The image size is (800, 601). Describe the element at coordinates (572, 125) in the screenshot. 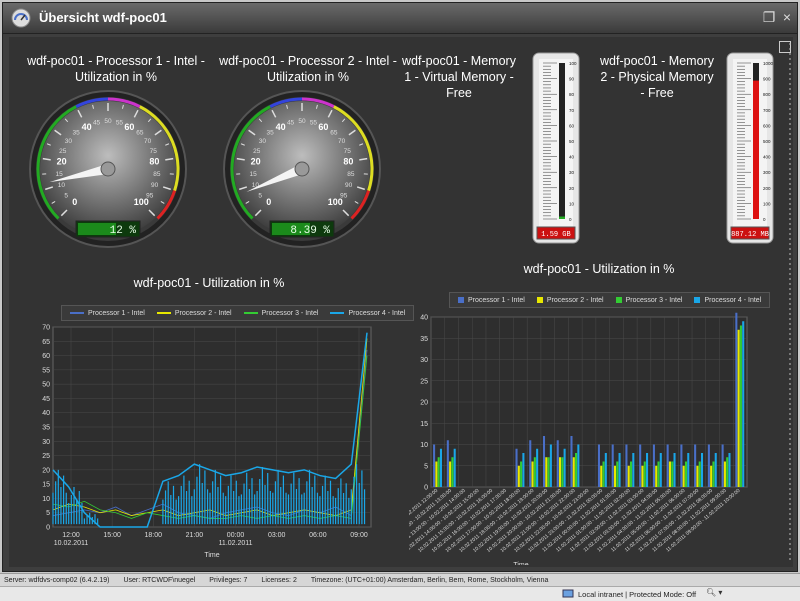

I see `thermometer-tick-label: 60` at that location.